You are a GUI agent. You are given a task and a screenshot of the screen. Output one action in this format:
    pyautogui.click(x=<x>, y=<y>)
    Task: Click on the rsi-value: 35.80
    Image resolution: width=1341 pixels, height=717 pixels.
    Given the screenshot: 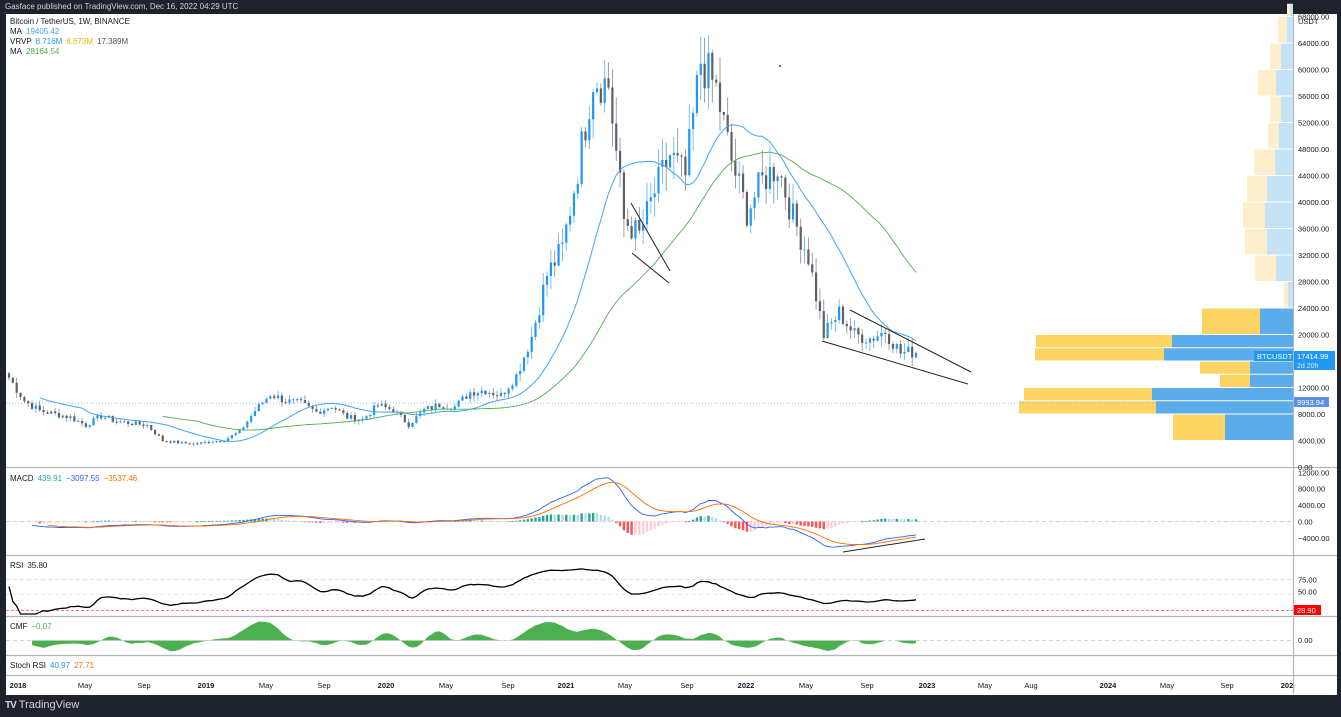 What is the action you would take?
    pyautogui.click(x=37, y=565)
    